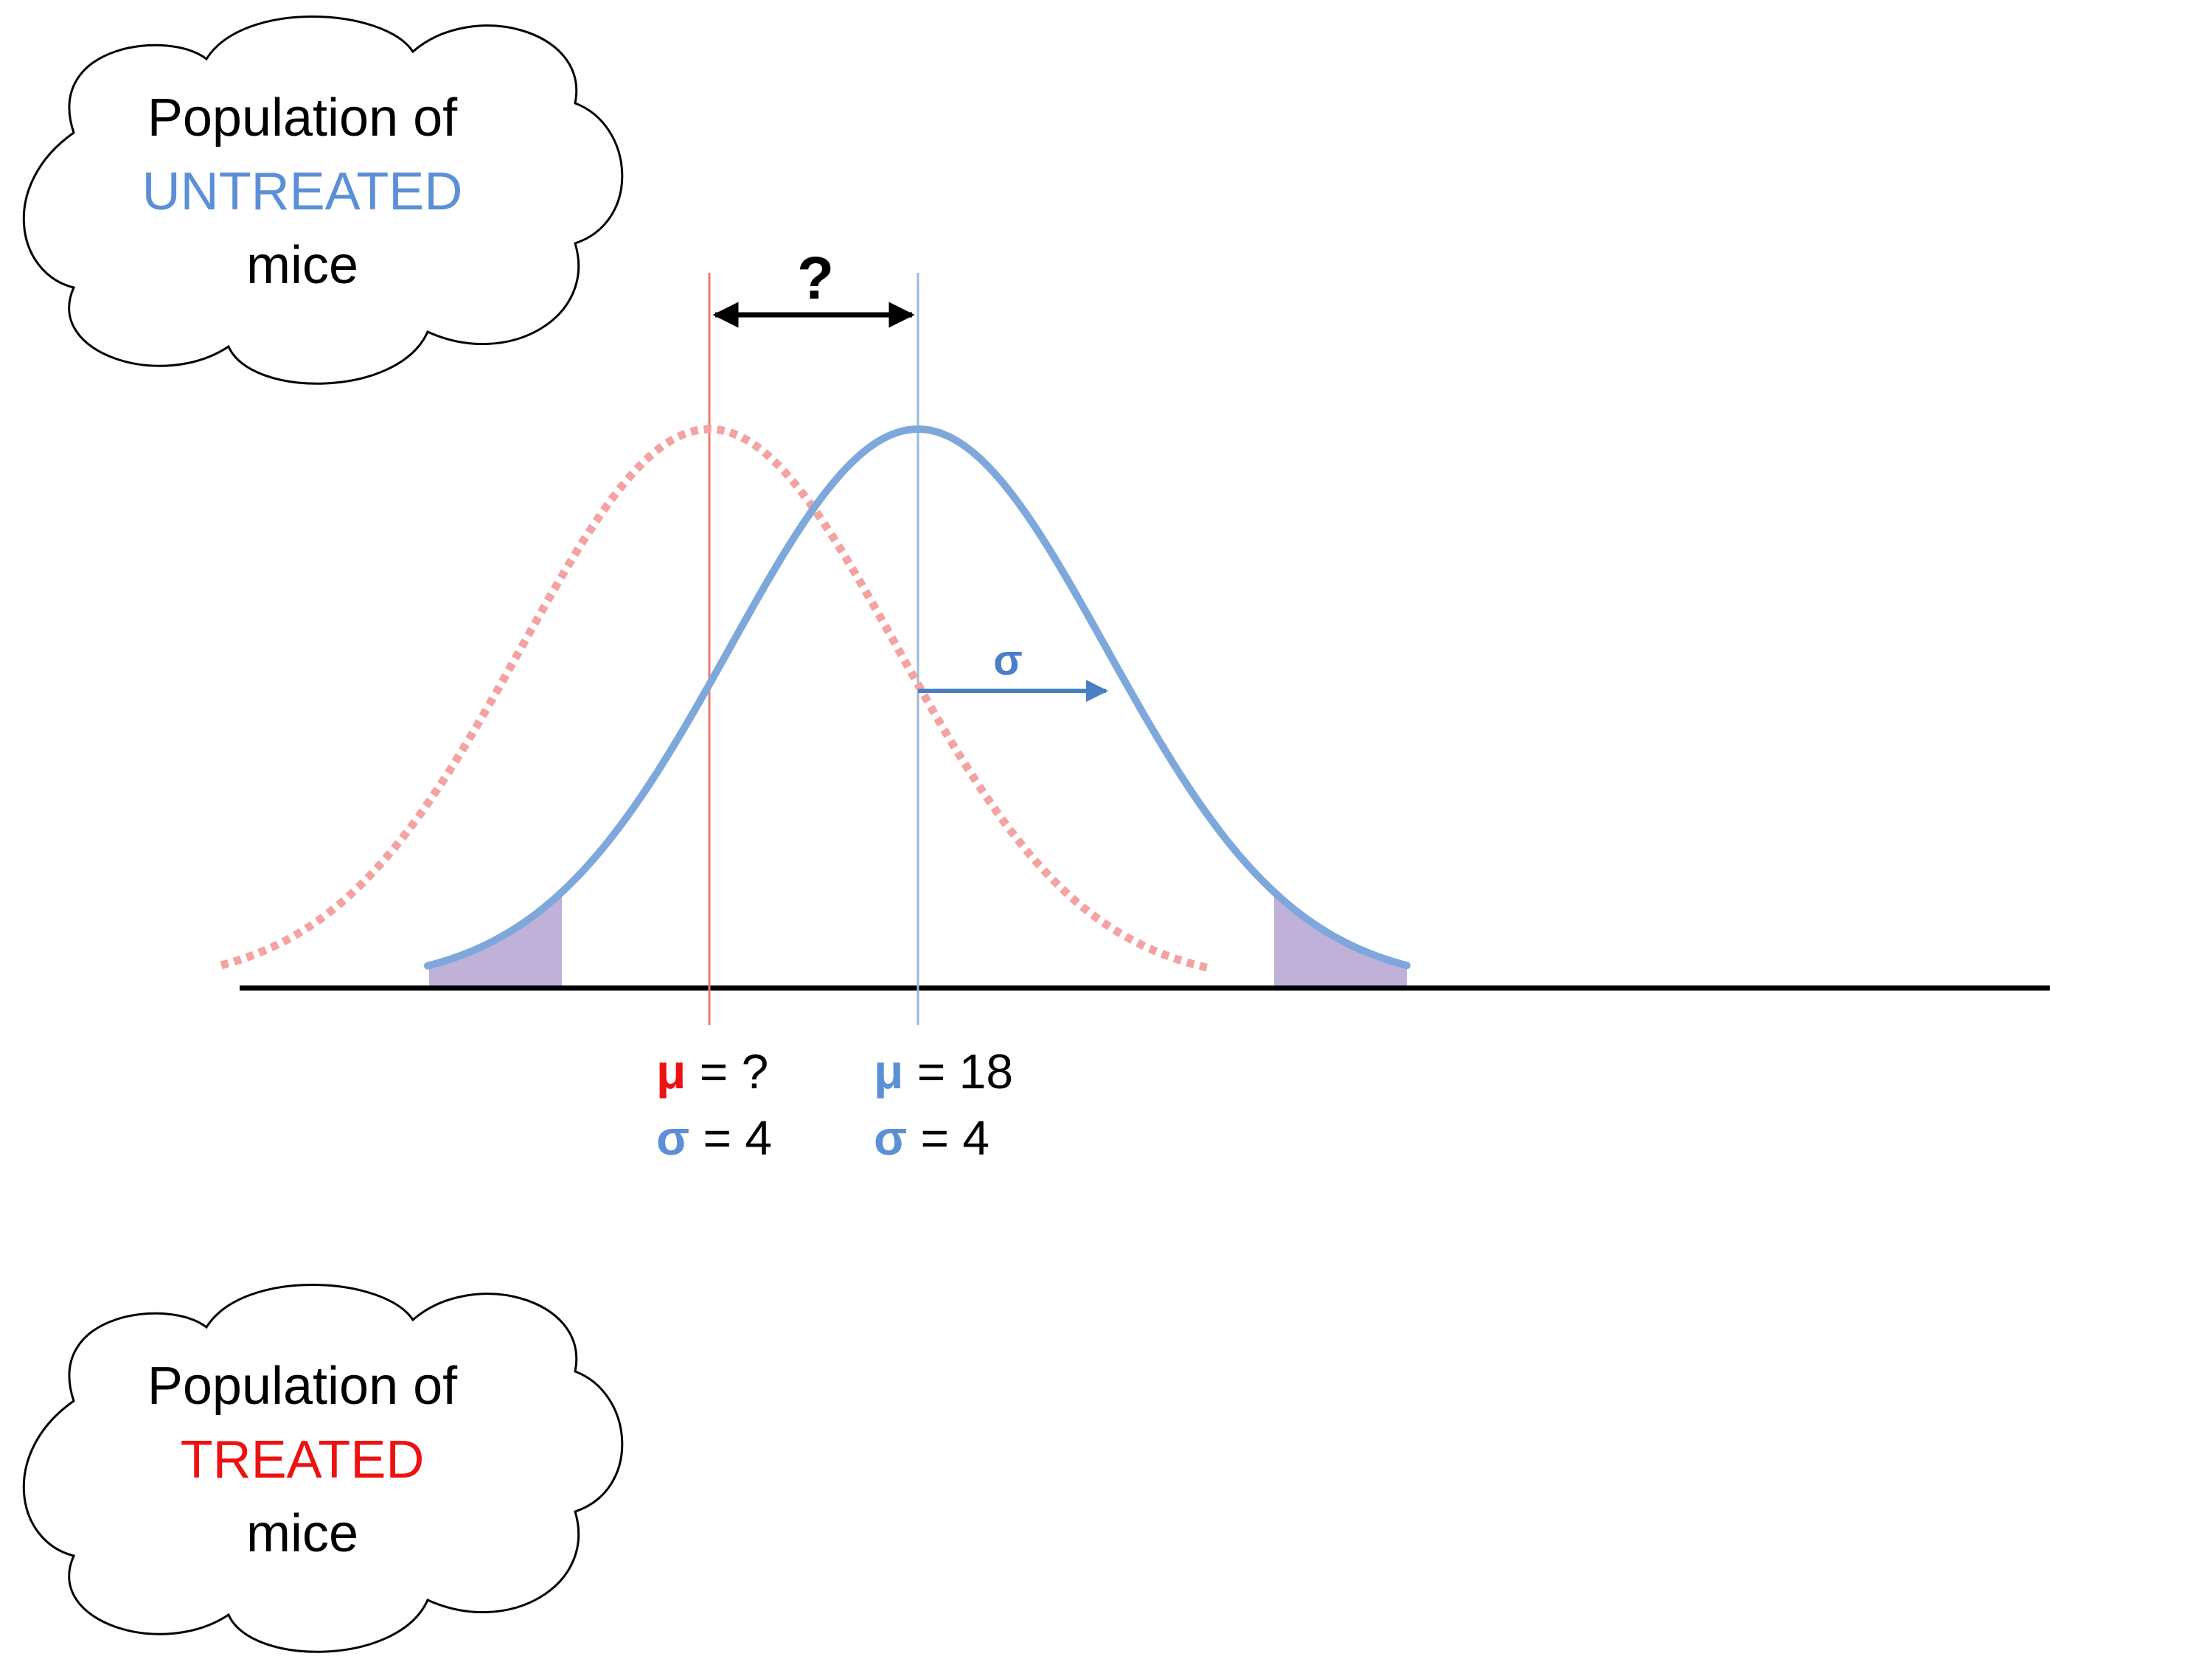 The width and height of the screenshot is (2212, 1659). I want to click on treated-sigma-row: σ = 4, so click(714, 1137).